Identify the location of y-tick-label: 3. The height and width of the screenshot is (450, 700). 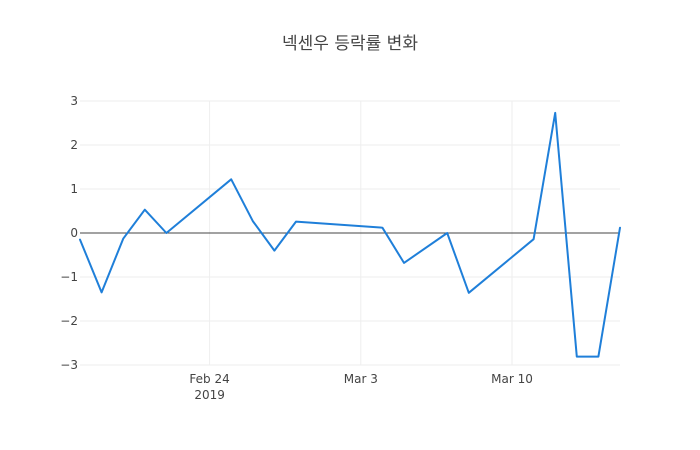
(74, 101).